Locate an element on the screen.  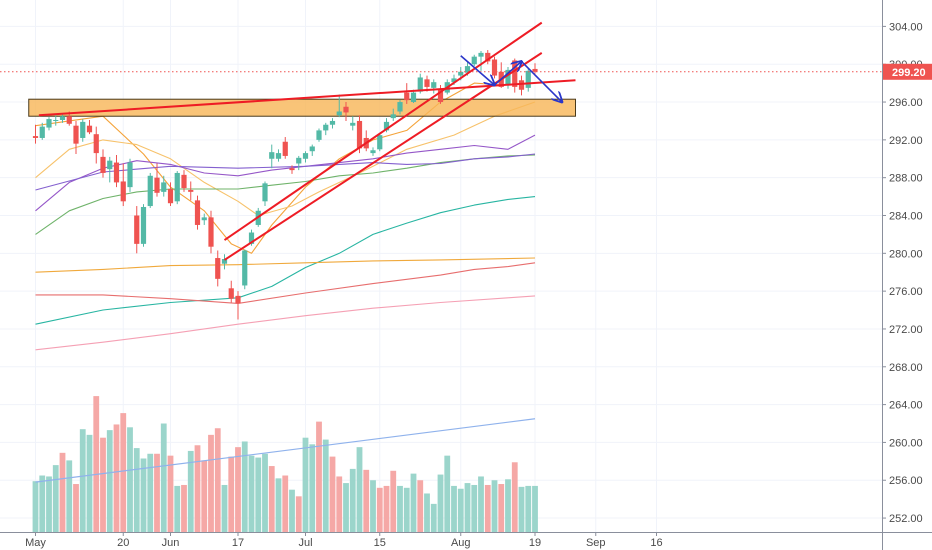
x-tick-label: Jun is located at coordinates (171, 543).